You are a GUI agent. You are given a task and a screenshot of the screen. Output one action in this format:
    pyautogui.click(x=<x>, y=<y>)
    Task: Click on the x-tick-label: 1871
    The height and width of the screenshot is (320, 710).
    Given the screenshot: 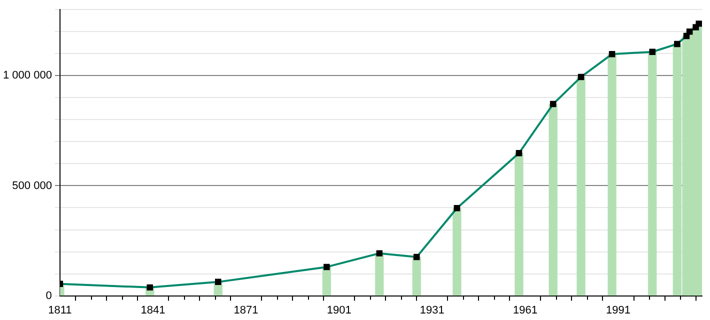 What is the action you would take?
    pyautogui.click(x=246, y=310)
    